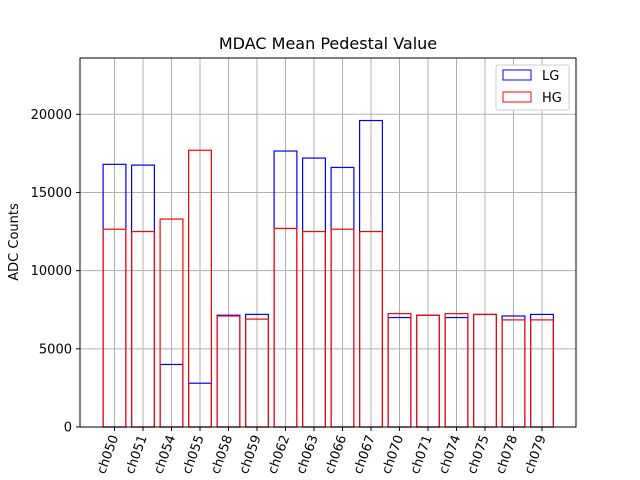 Image resolution: width=640 pixels, height=480 pixels. Describe the element at coordinates (51, 115) in the screenshot. I see `y-tick-label: 20000` at that location.